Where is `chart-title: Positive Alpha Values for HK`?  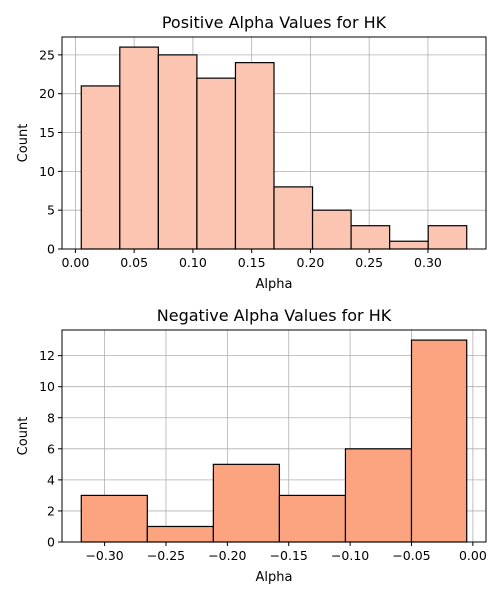 chart-title: Positive Alpha Values for HK is located at coordinates (274, 22).